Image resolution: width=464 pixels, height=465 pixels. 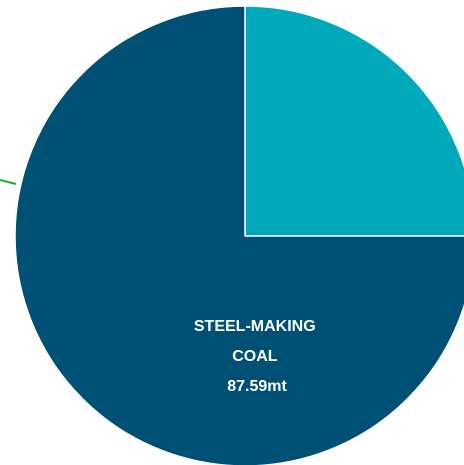 I want to click on slice-label-line-1: STEEL-MAKING, so click(x=255, y=326).